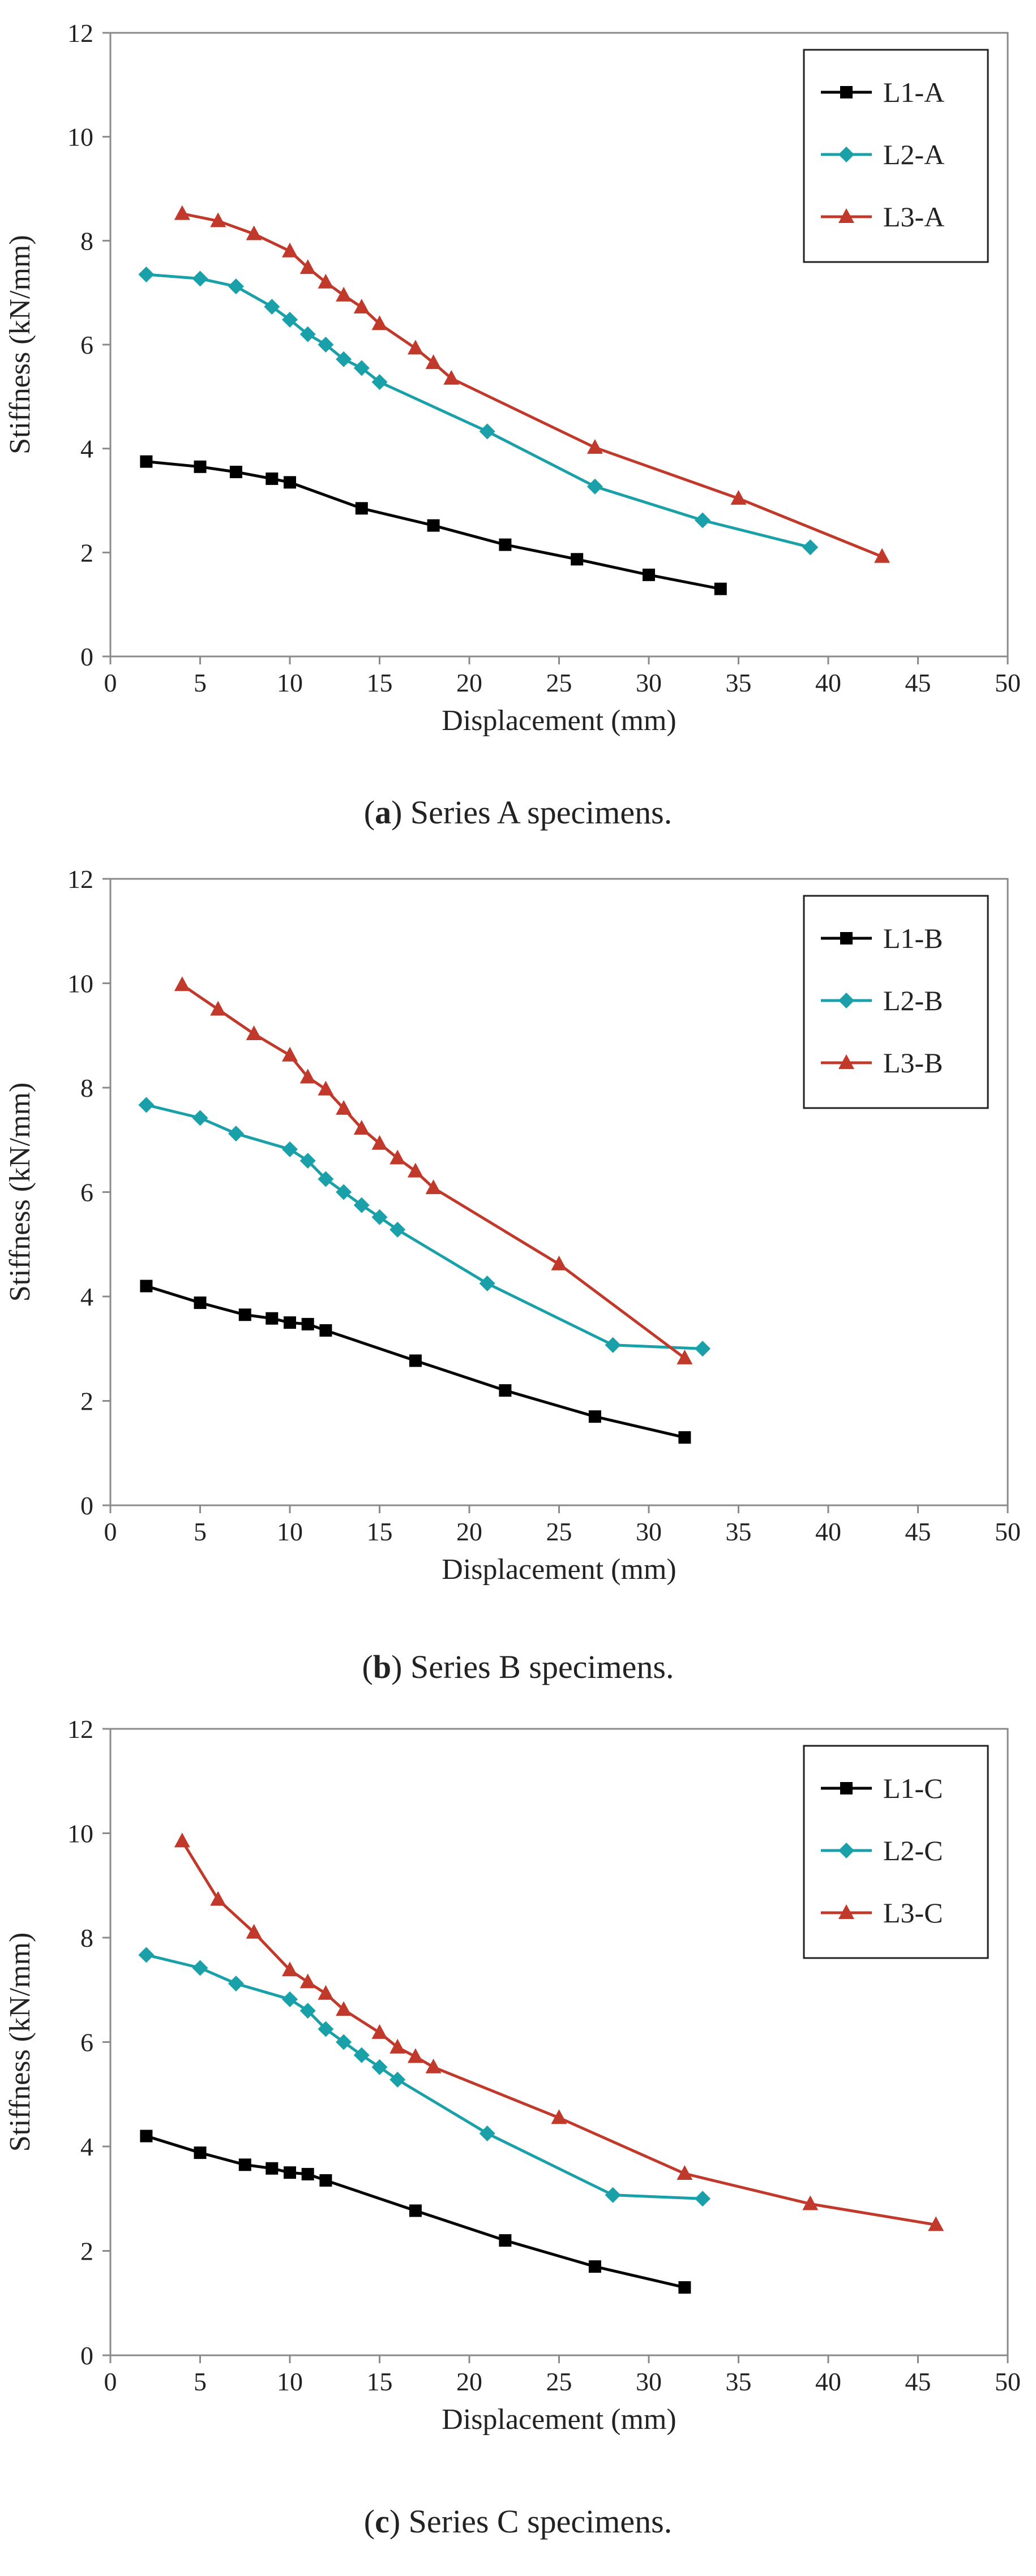 The height and width of the screenshot is (2576, 1036). Describe the element at coordinates (530, 2521) in the screenshot. I see `caption-text: ) Series C specimens.` at that location.